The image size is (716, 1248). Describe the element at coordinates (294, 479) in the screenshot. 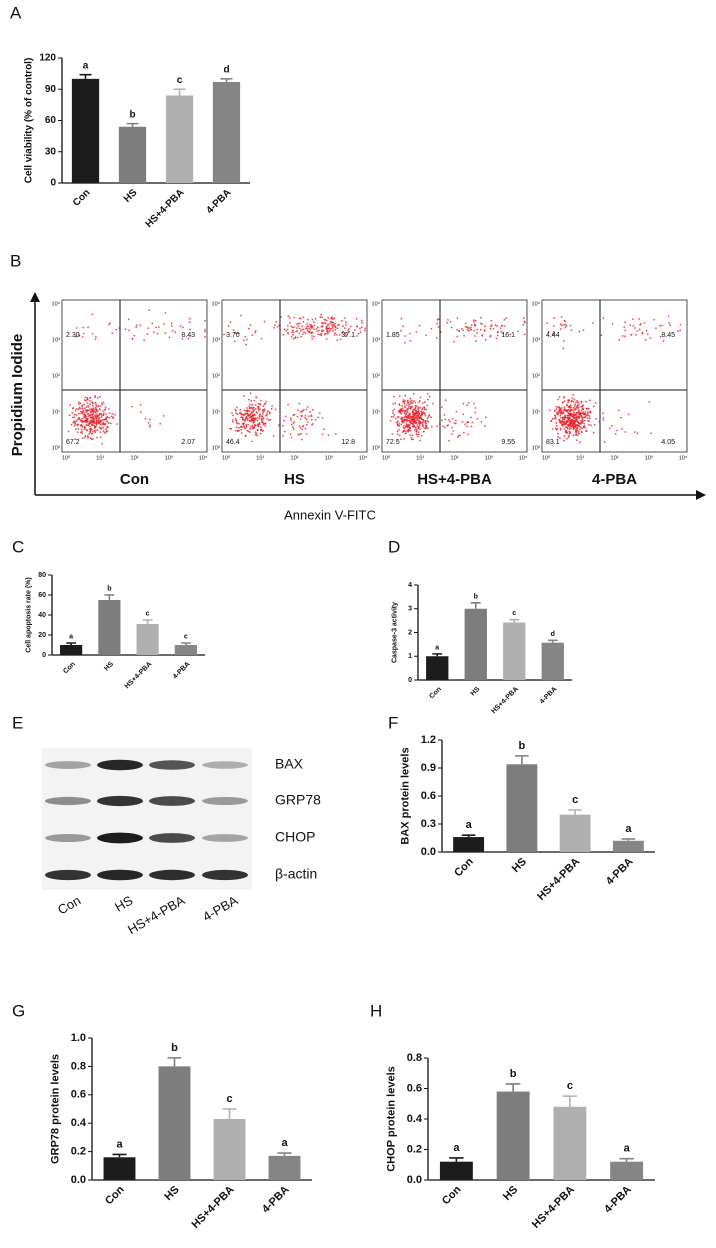

I see `group-label: HS` at that location.